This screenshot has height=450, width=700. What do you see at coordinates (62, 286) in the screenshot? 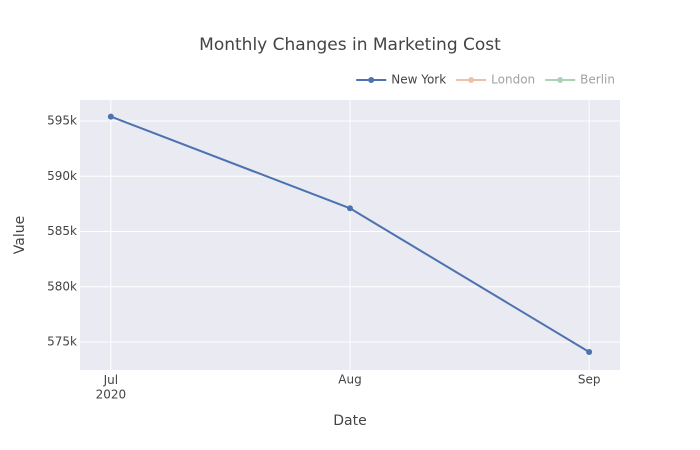
I see `y-tick-label: 580k` at bounding box center [62, 286].